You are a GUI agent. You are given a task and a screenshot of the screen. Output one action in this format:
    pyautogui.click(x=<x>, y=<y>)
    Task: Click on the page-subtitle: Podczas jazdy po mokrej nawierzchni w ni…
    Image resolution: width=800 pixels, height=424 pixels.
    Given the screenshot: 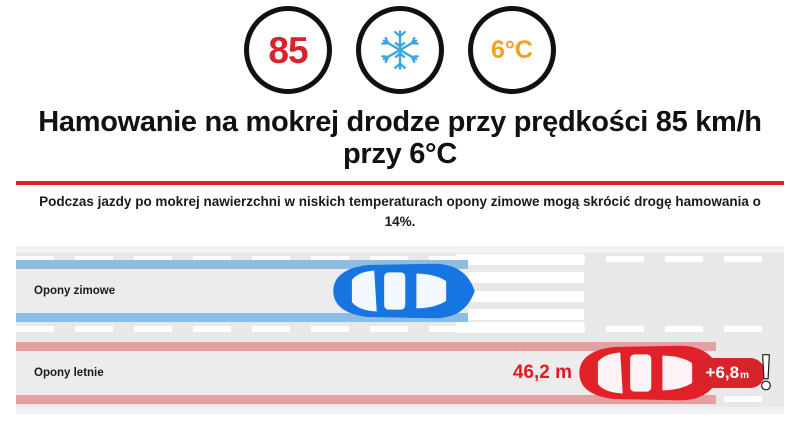 What is the action you would take?
    pyautogui.click(x=400, y=211)
    